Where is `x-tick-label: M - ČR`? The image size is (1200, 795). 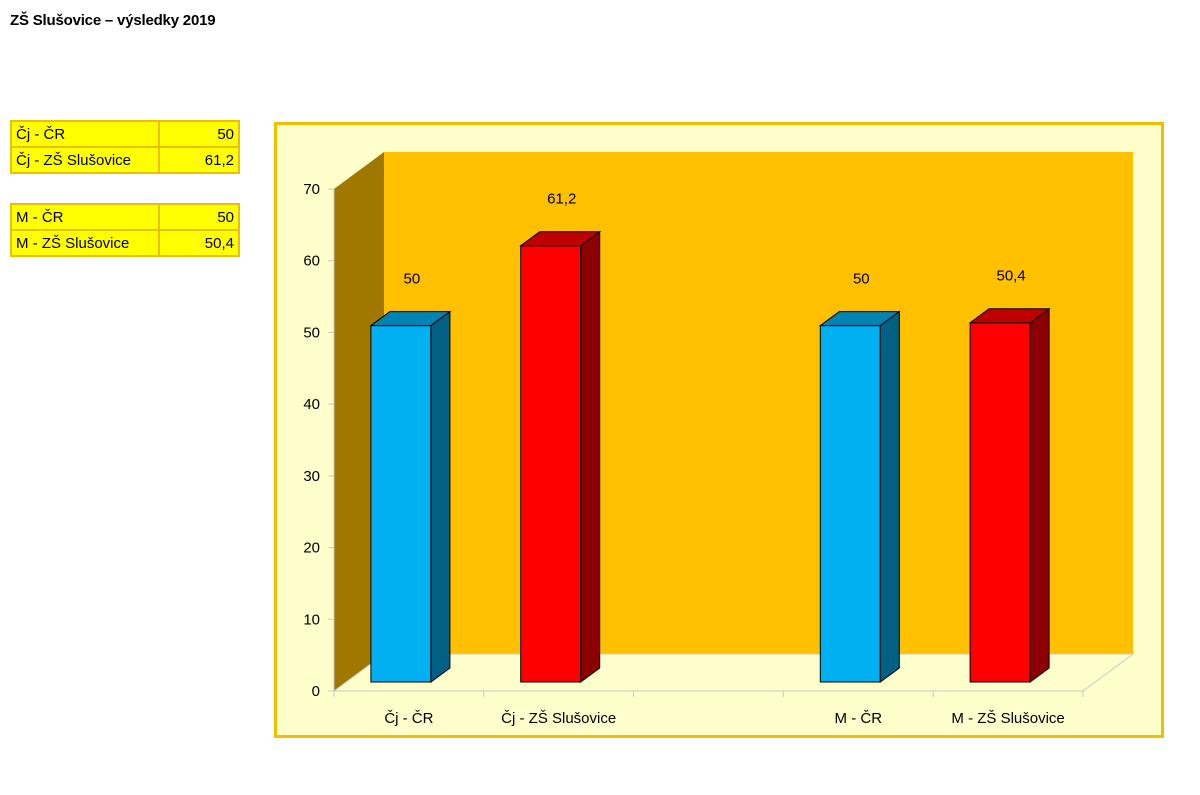
x-tick-label: M - ČR is located at coordinates (859, 718).